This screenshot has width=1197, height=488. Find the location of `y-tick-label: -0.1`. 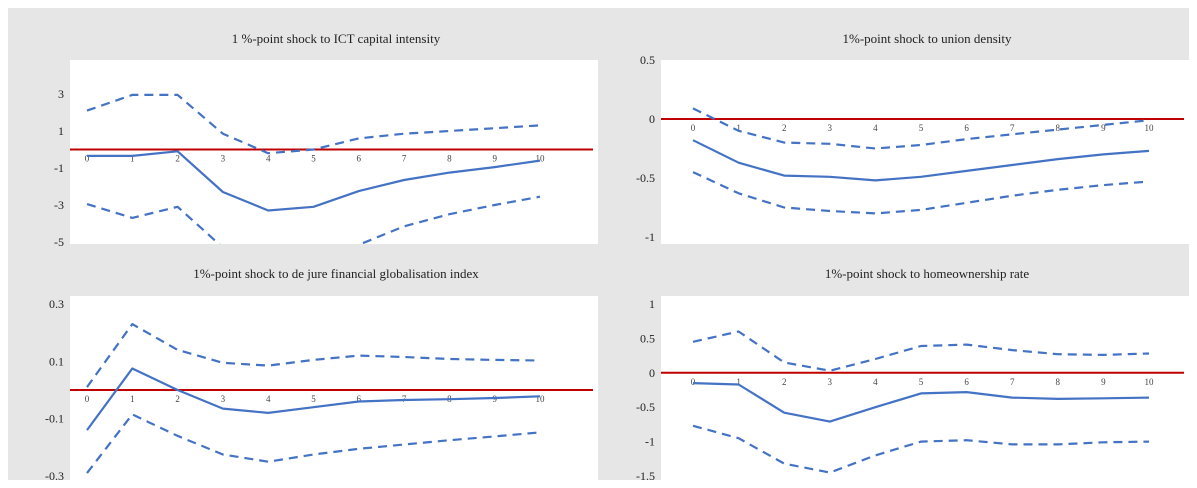

y-tick-label: -0.1 is located at coordinates (54, 419).